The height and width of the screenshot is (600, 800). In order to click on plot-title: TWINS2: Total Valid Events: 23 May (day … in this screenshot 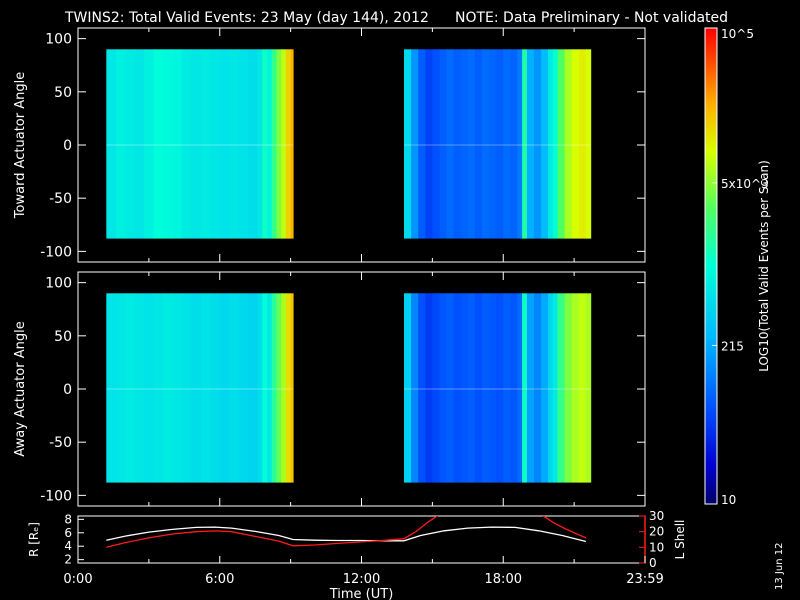, I will do `click(246, 18)`.